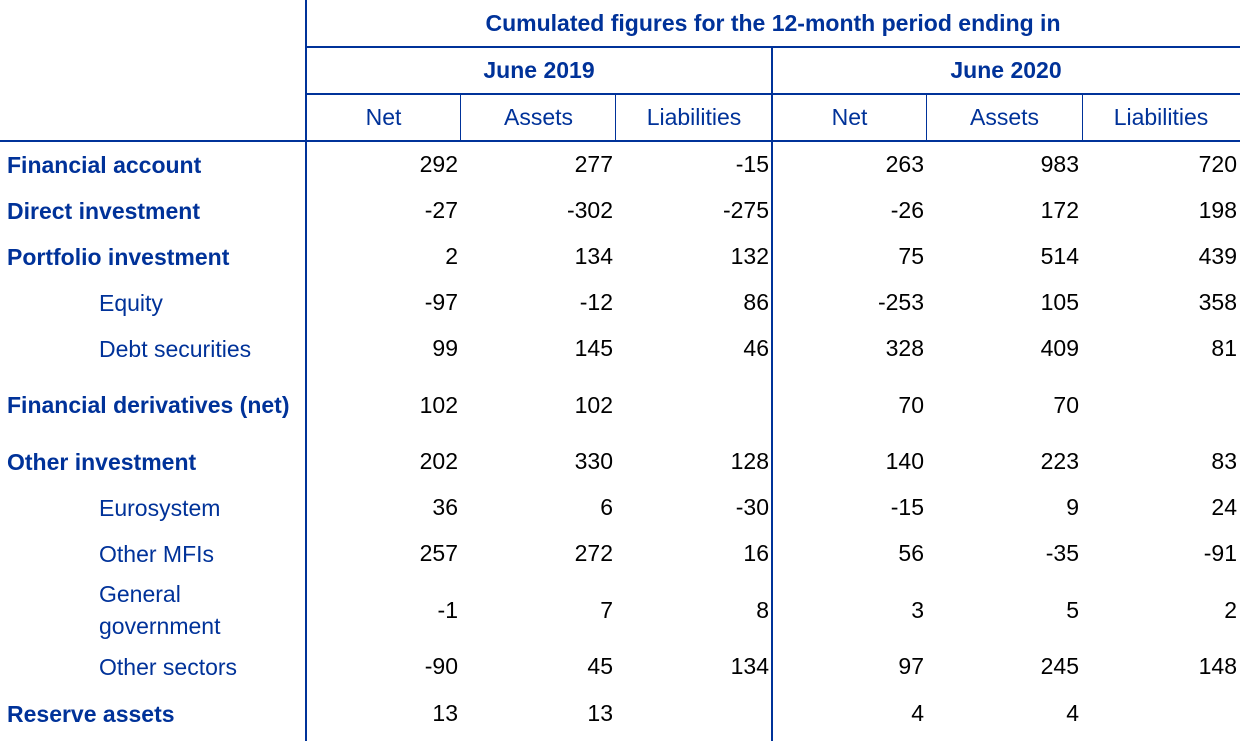  I want to click on row-label: Direct investment, so click(104, 210).